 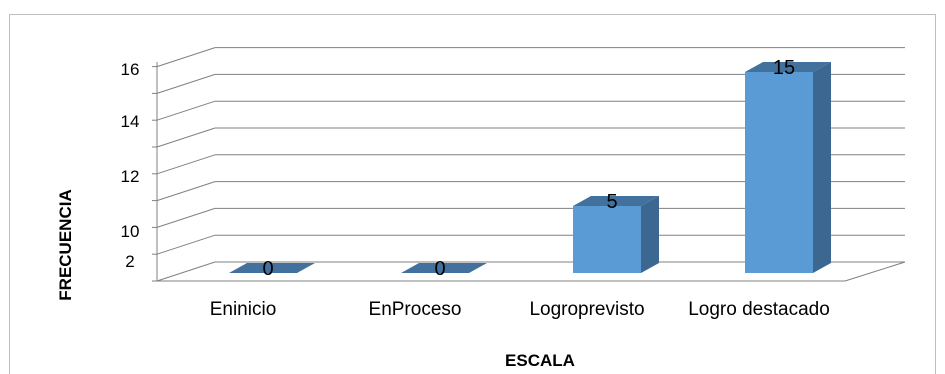 I want to click on x-axis-title: ESCALA, so click(x=540, y=360).